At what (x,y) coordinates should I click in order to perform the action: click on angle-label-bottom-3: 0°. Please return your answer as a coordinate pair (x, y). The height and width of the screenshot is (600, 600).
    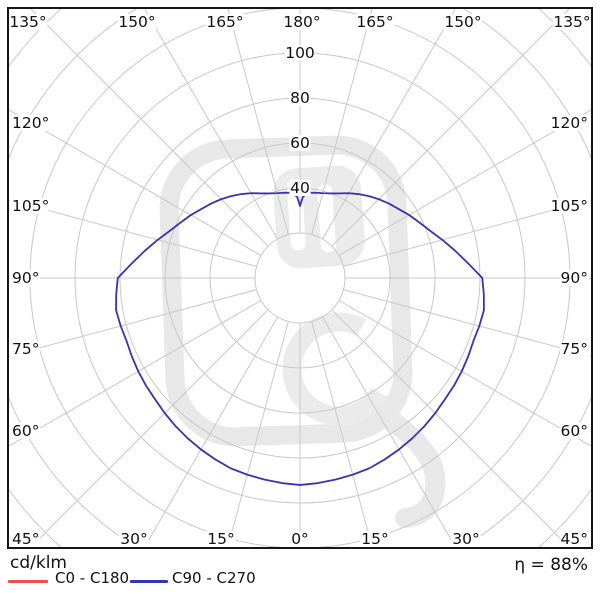
    Looking at the image, I should click on (300, 539).